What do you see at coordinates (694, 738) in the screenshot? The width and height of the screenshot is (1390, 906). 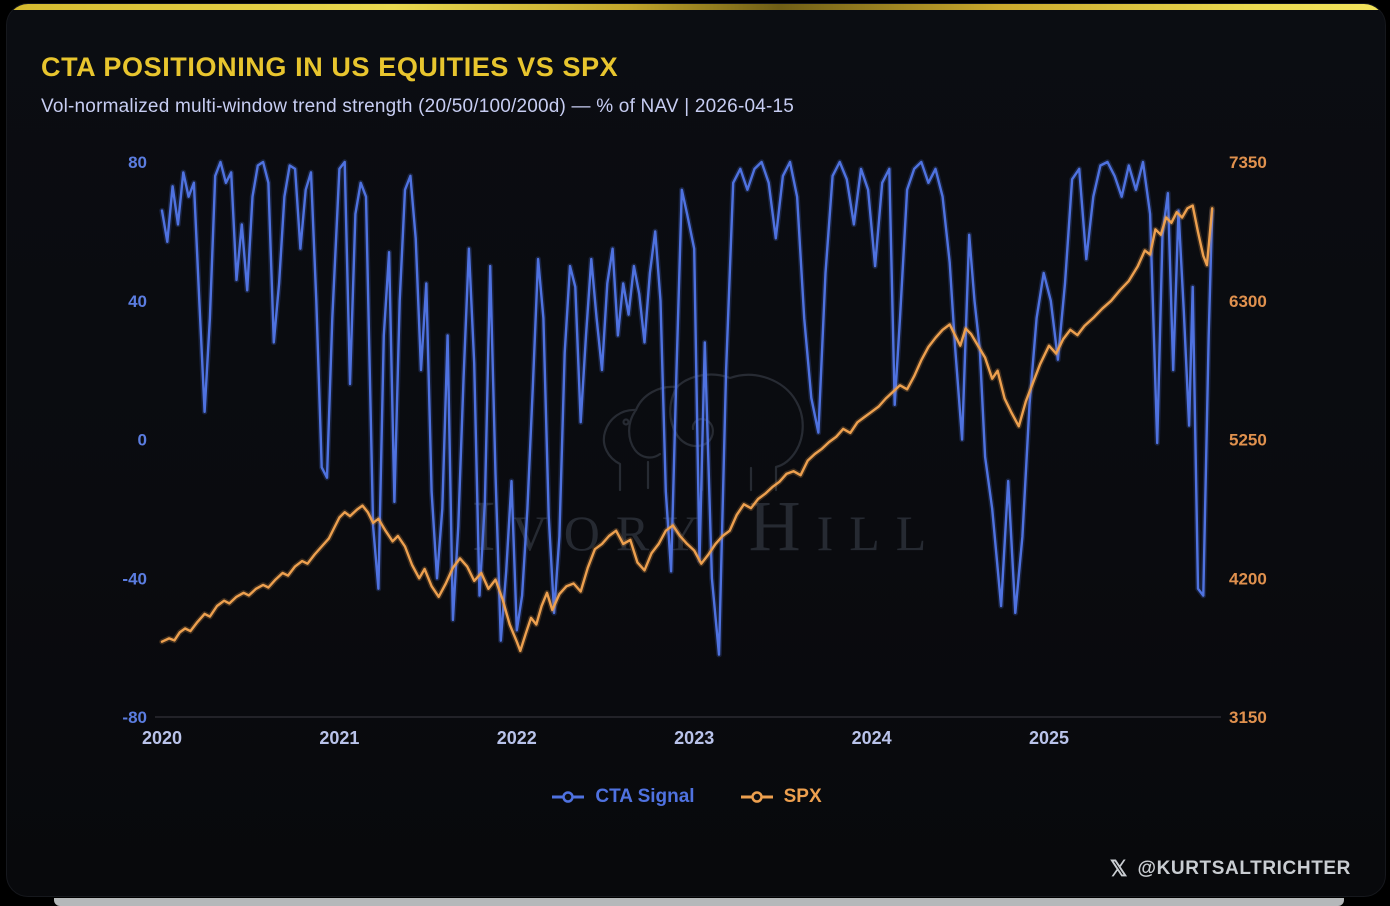 I see `x-tick-year: 2023` at bounding box center [694, 738].